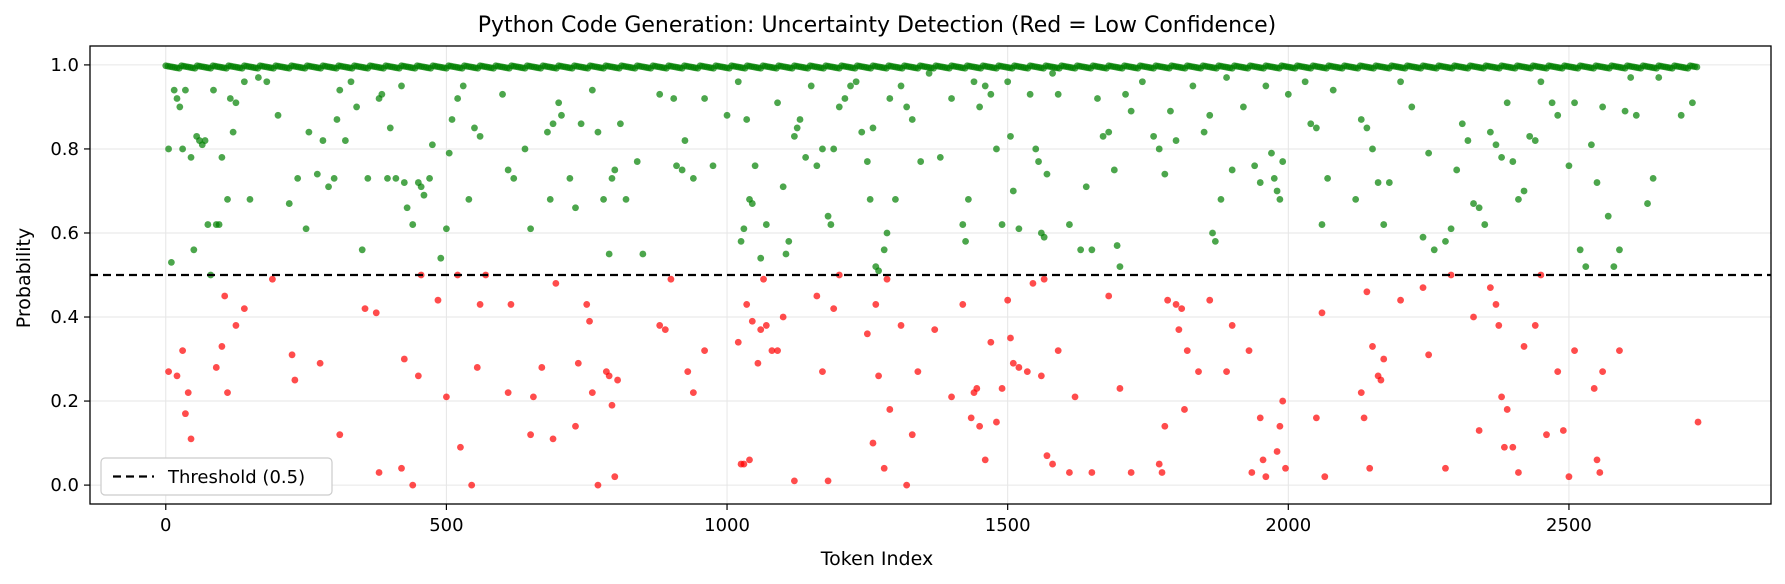 The height and width of the screenshot is (584, 1785). What do you see at coordinates (876, 559) in the screenshot?
I see `x-axis-label: Token Index` at bounding box center [876, 559].